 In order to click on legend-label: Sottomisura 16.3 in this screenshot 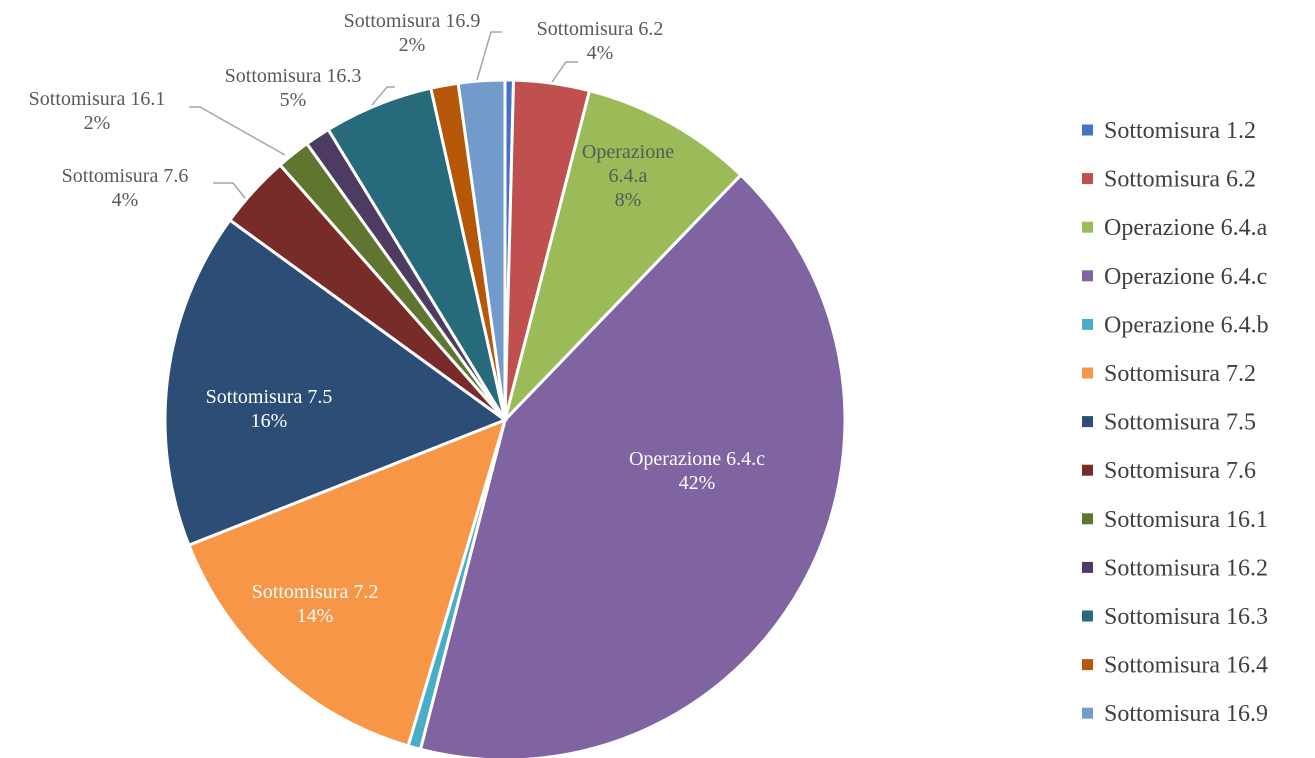, I will do `click(1186, 617)`.